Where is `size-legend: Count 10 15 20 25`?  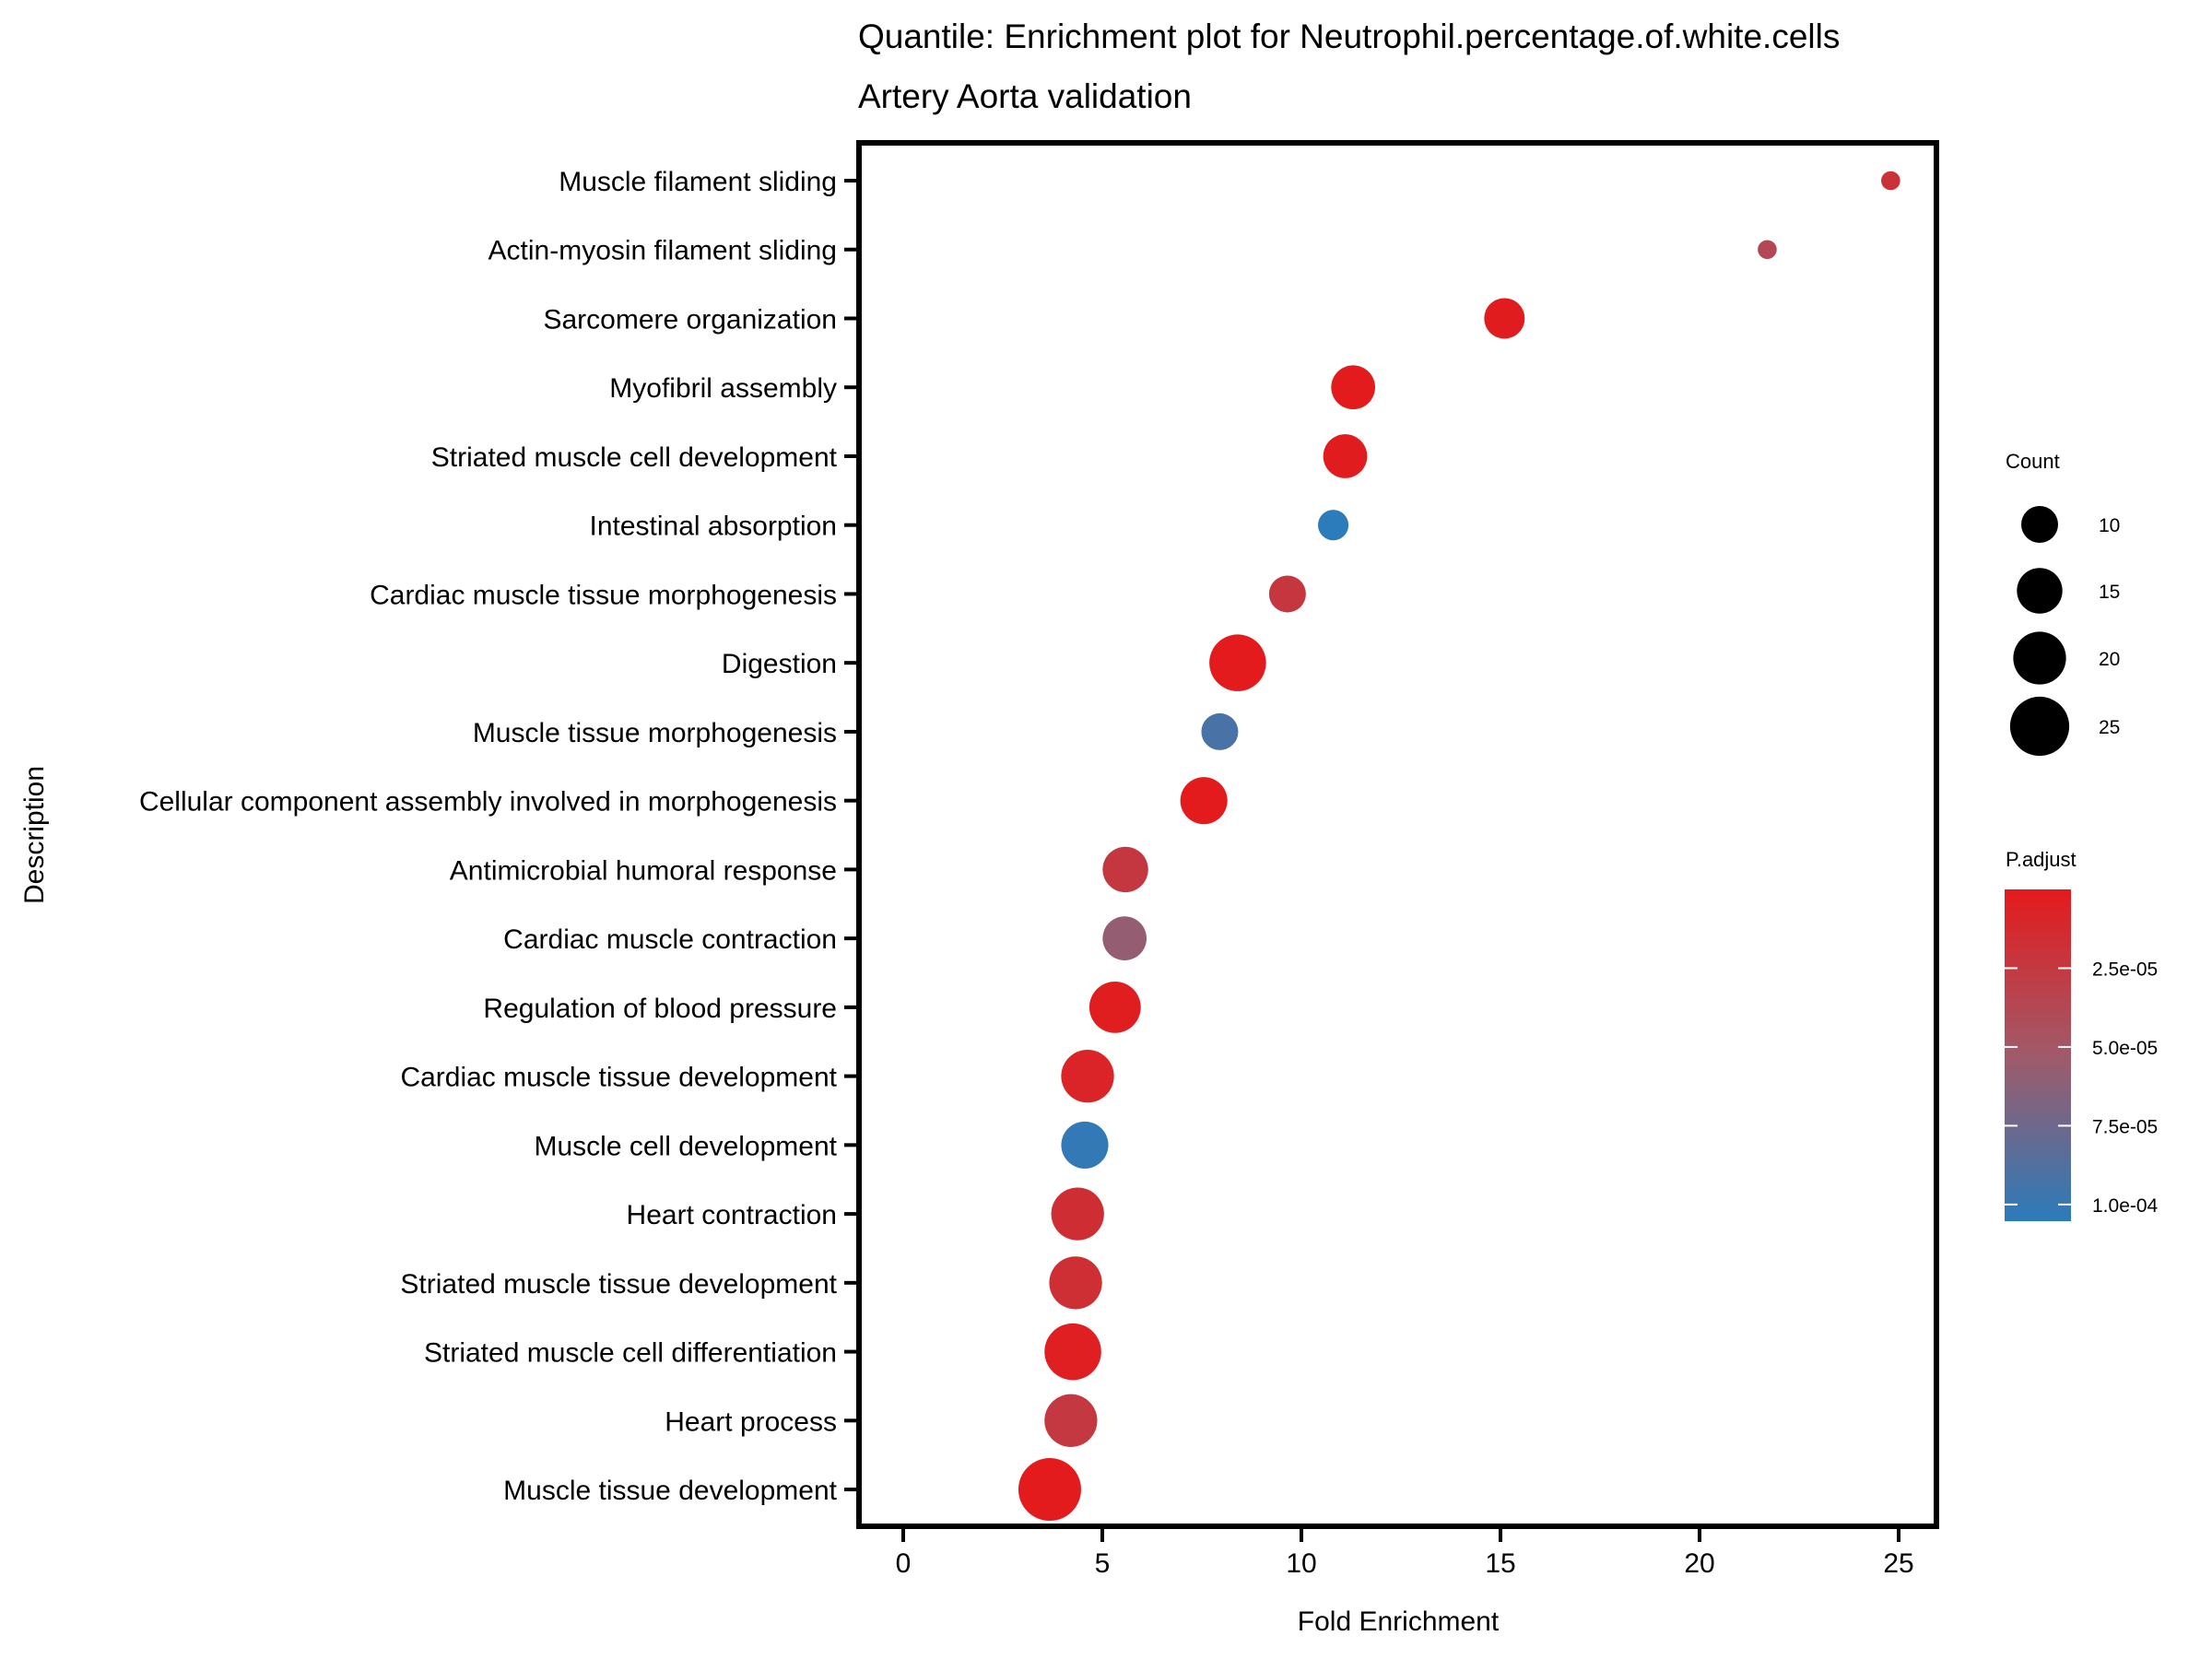 size-legend: Count 10 15 20 25 is located at coordinates (2063, 603).